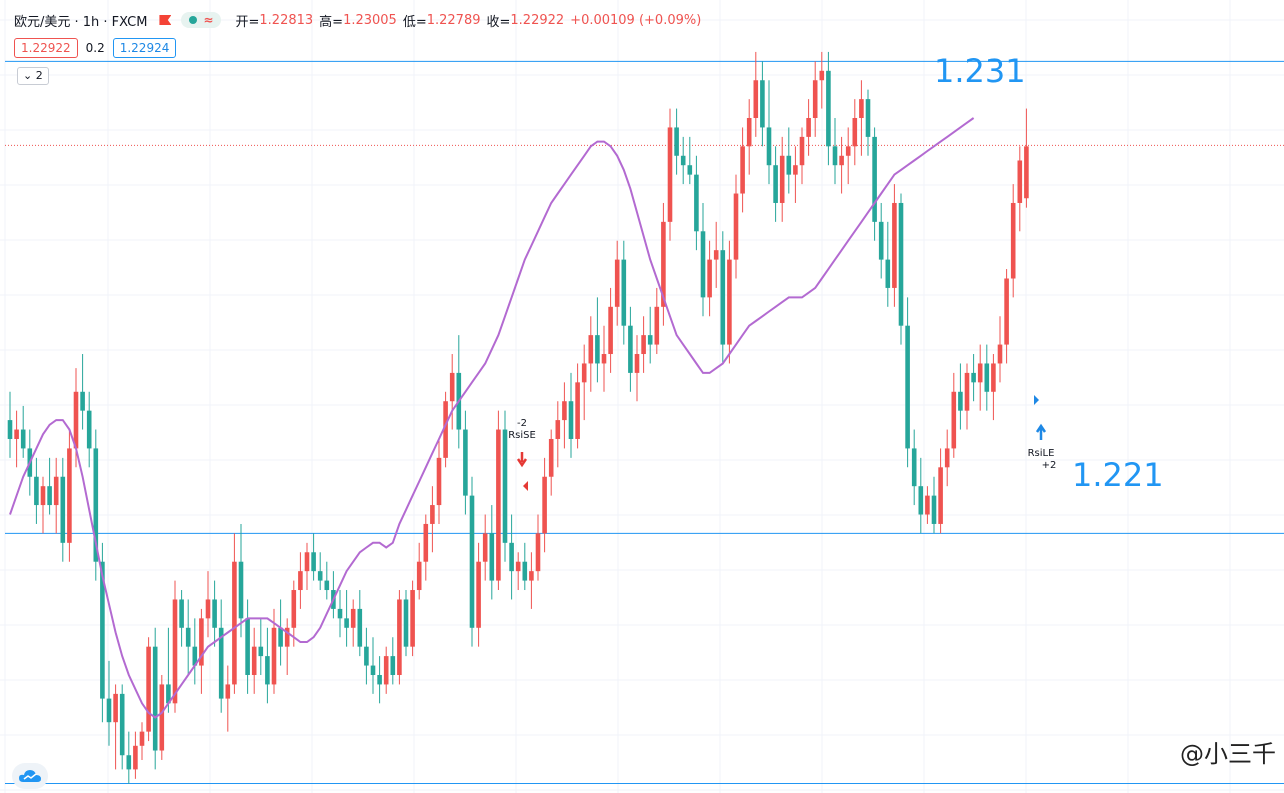 The width and height of the screenshot is (1284, 793). I want to click on bid-price-button: 1.22922, so click(46, 48).